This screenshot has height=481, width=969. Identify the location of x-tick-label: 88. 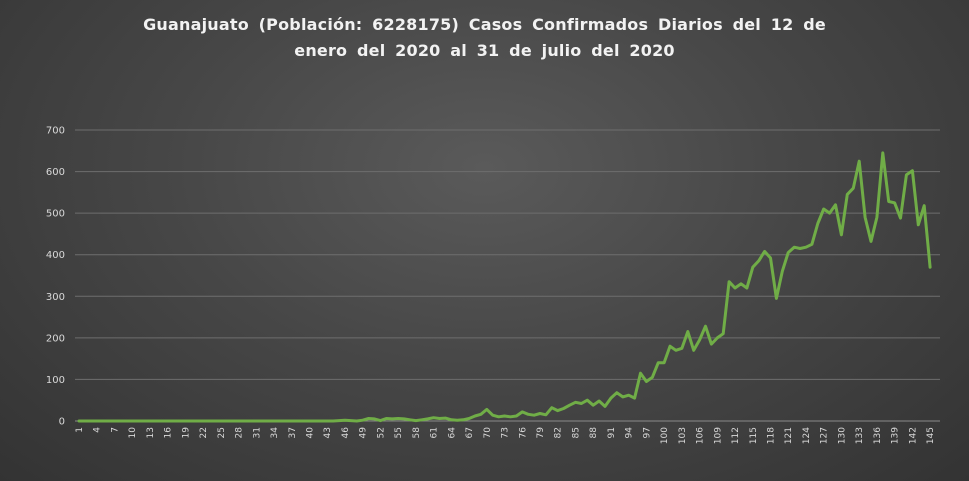
(594, 433).